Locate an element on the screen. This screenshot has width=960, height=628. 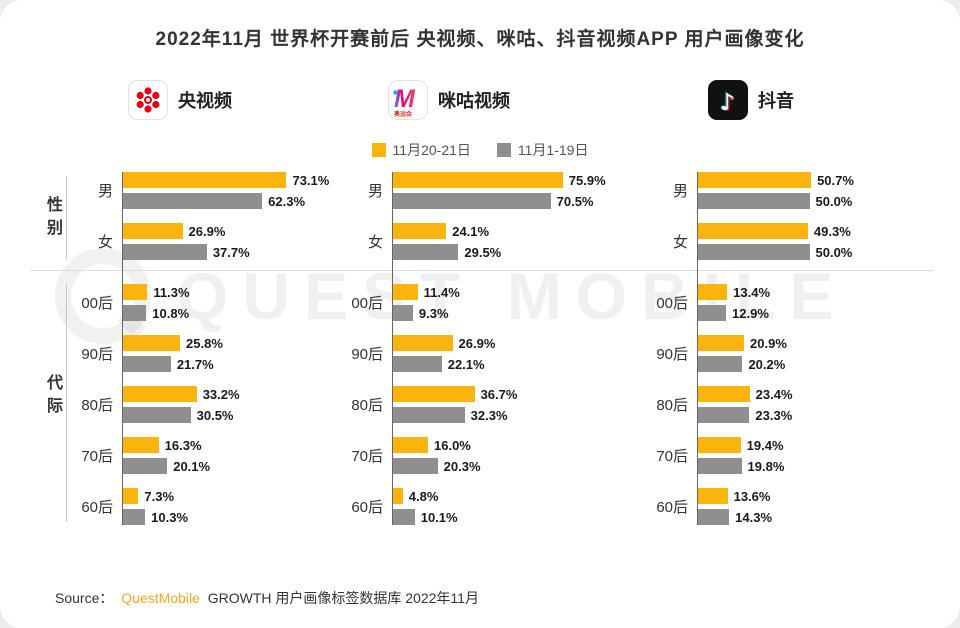
value-label: 19.8% is located at coordinates (766, 466).